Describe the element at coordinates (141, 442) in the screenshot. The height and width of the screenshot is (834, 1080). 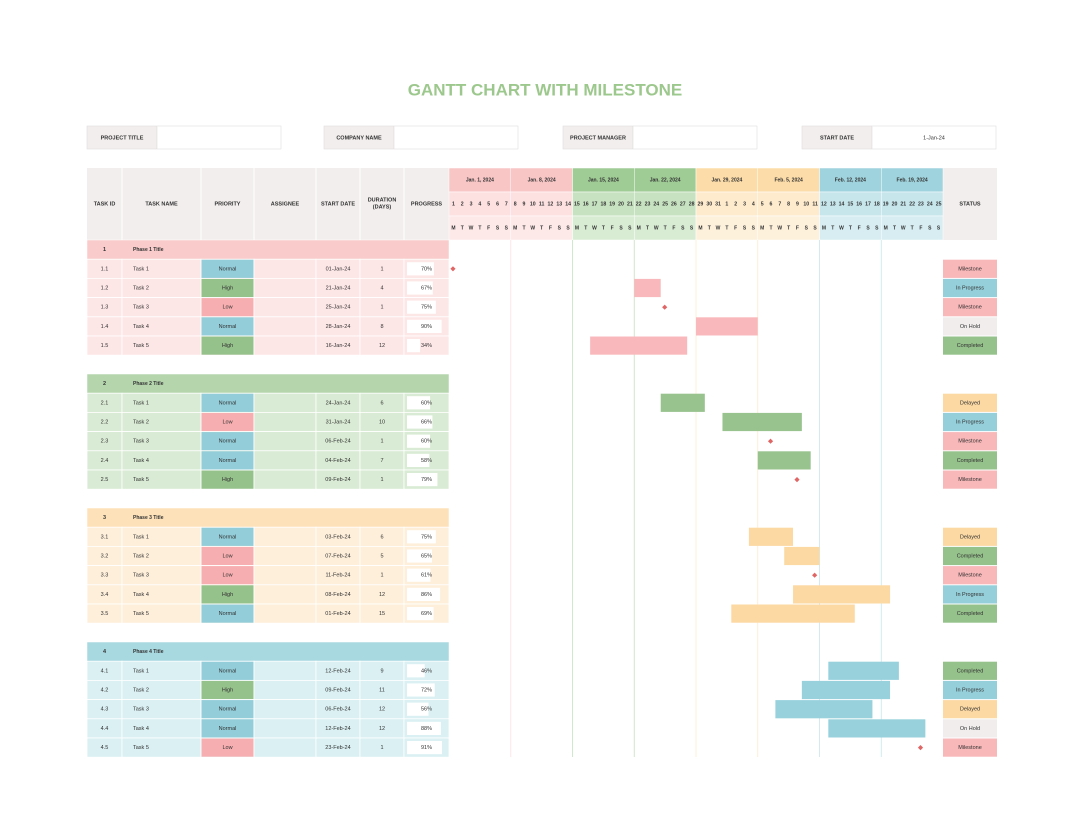
I see `task-name: Task 3` at that location.